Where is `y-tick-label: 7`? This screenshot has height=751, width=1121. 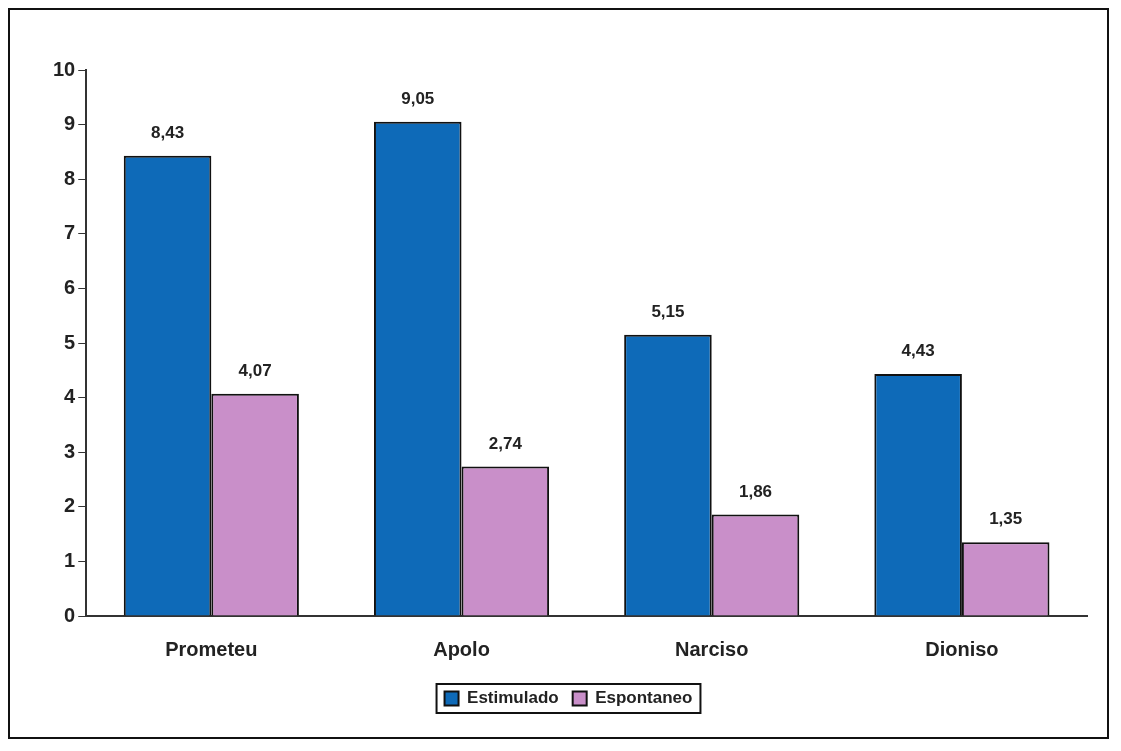
y-tick-label: 7 is located at coordinates (70, 232).